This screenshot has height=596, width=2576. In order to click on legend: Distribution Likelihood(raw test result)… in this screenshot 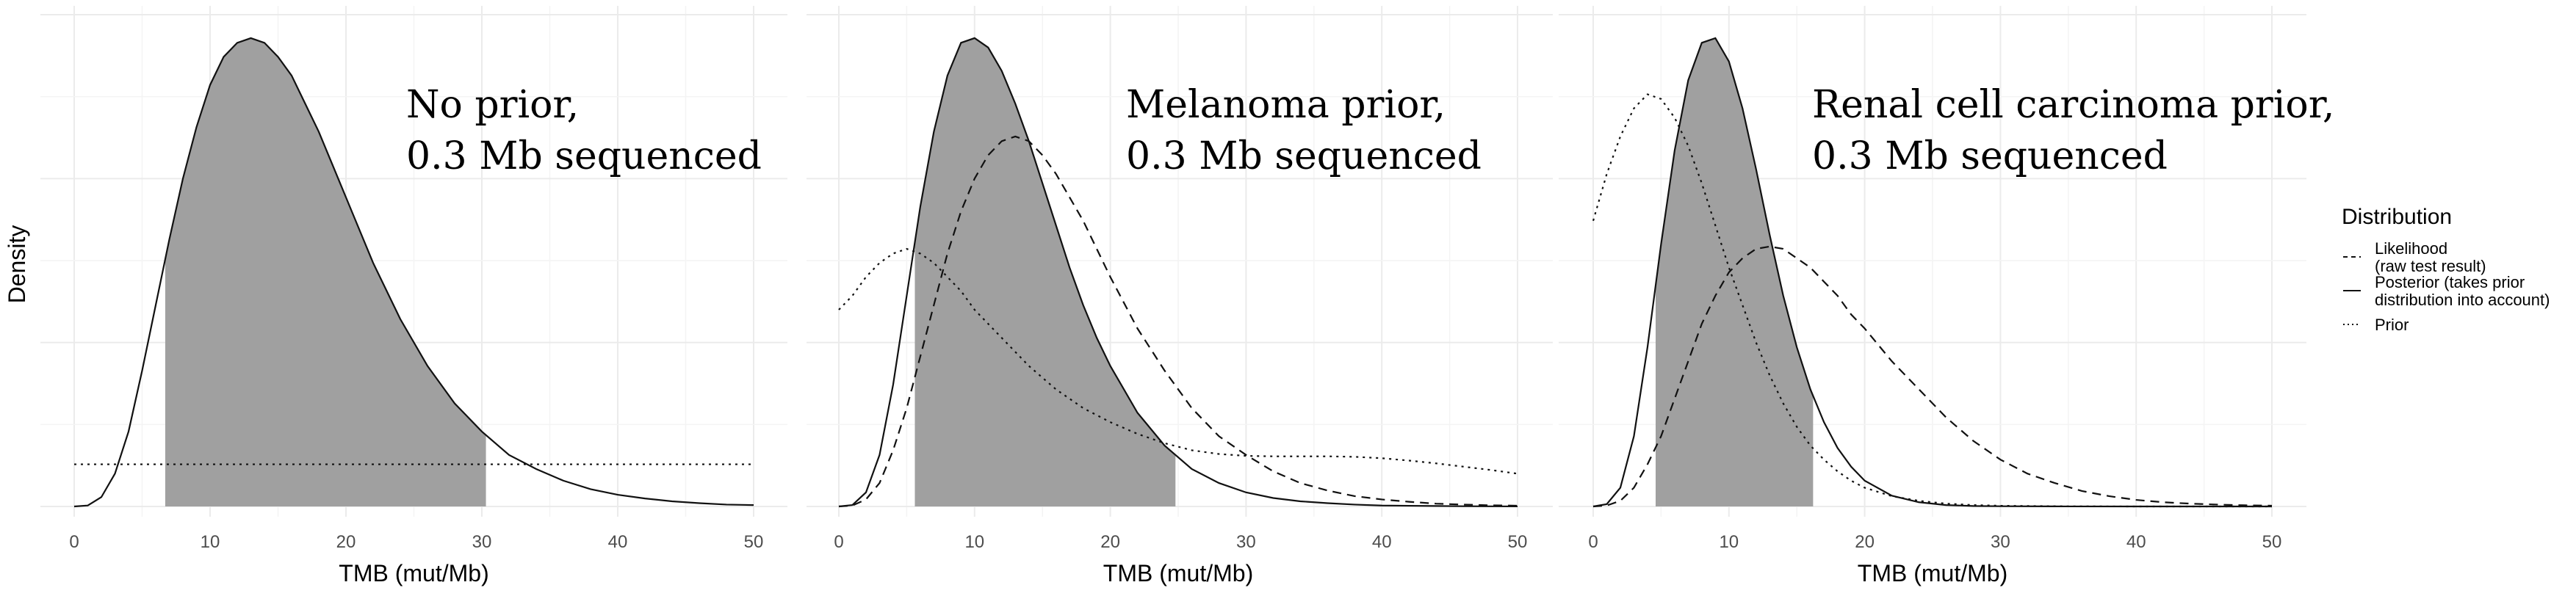, I will do `click(2446, 269)`.